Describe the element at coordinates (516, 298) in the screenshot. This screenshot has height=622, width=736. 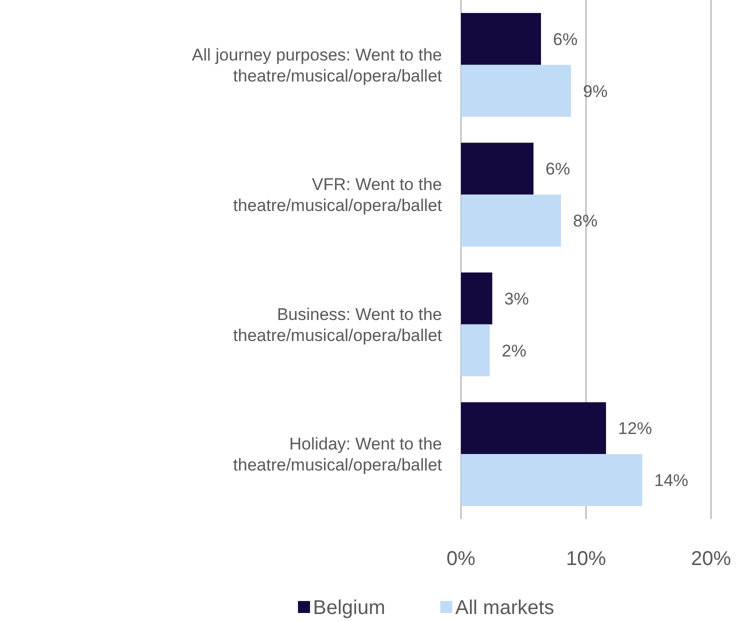
I see `data-label: 3%` at that location.